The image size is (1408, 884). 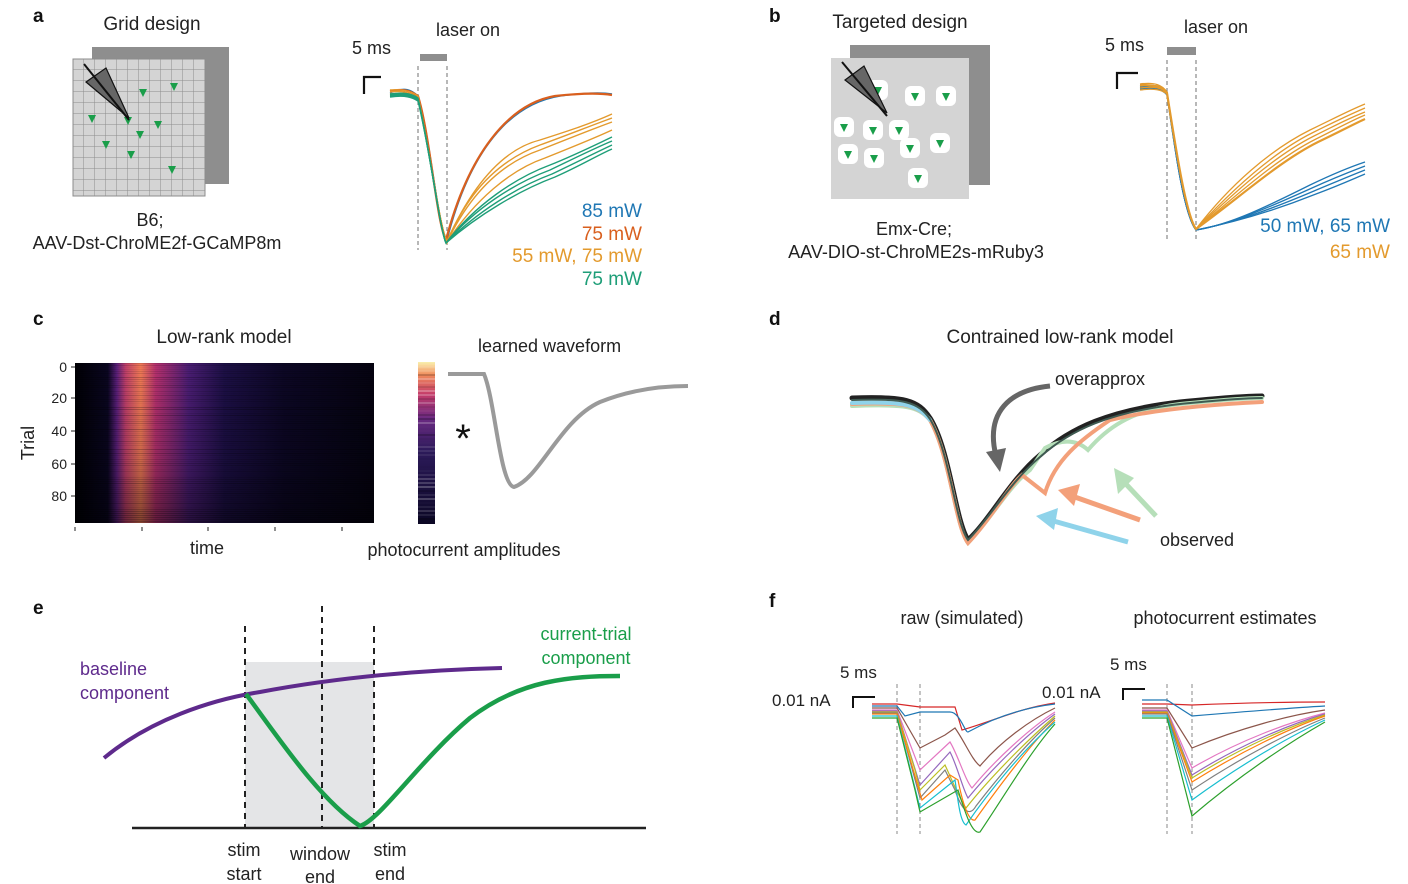 I want to click on y-tick-60: 60, so click(x=59, y=464).